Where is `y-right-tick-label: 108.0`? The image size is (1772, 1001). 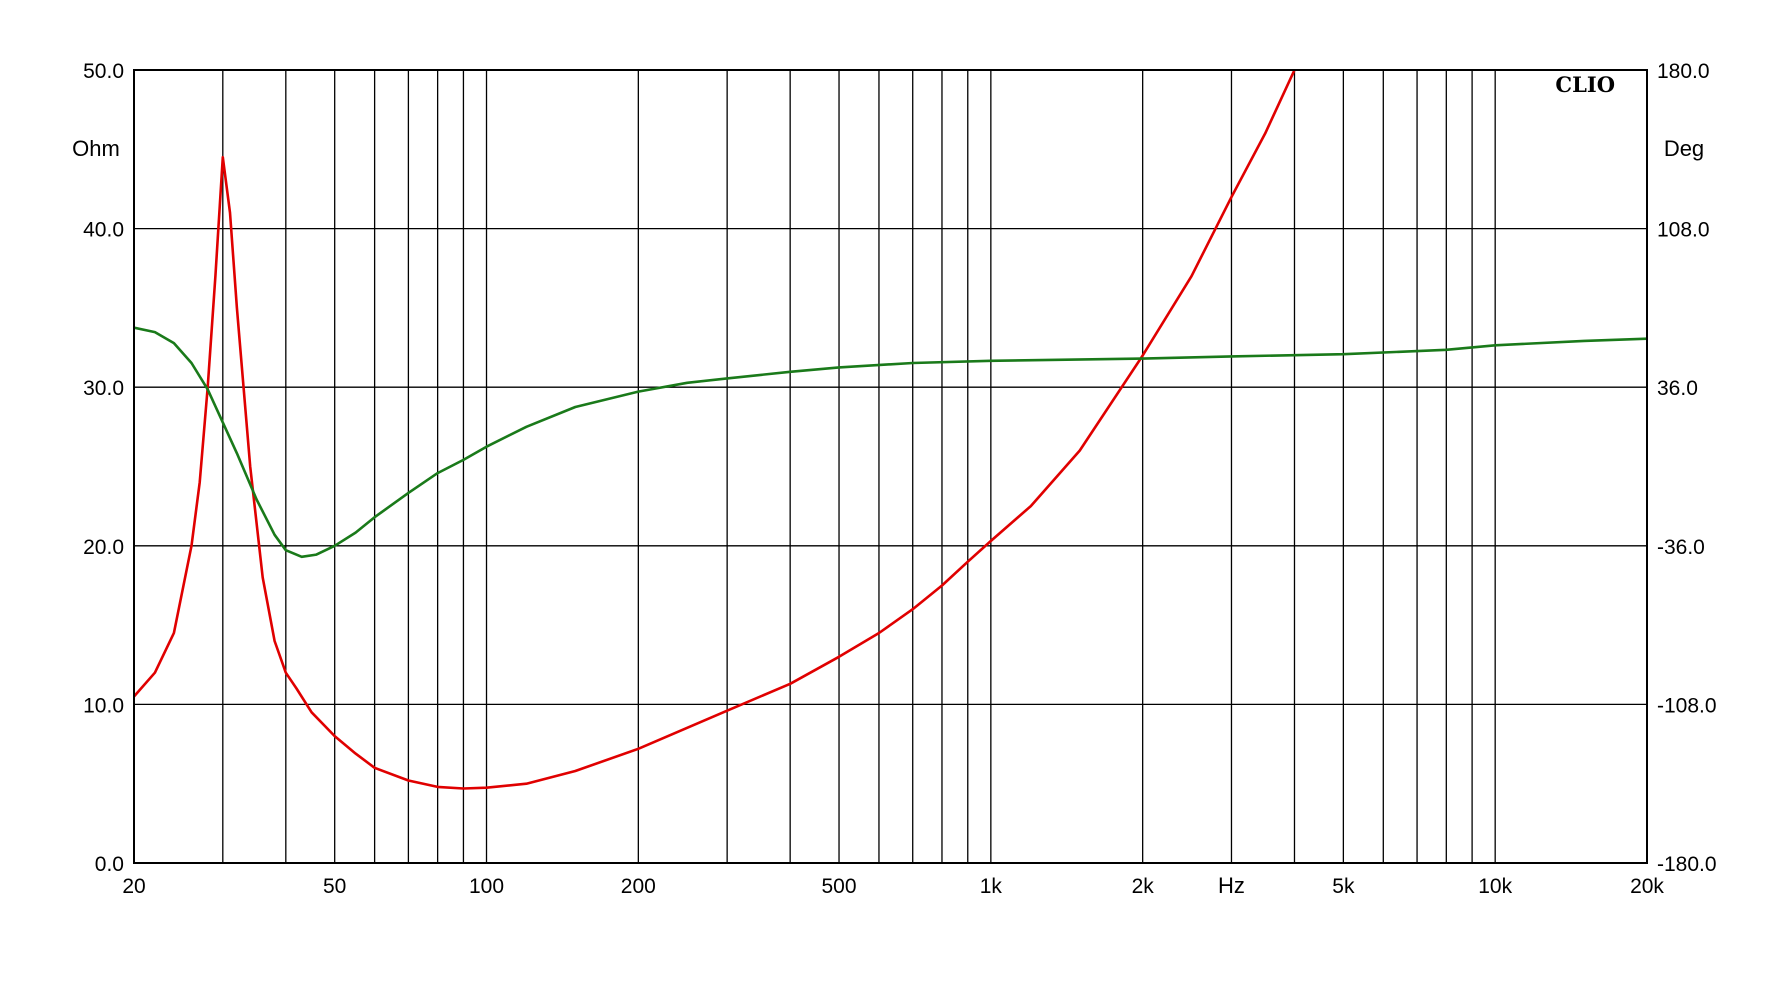 y-right-tick-label: 108.0 is located at coordinates (1683, 230).